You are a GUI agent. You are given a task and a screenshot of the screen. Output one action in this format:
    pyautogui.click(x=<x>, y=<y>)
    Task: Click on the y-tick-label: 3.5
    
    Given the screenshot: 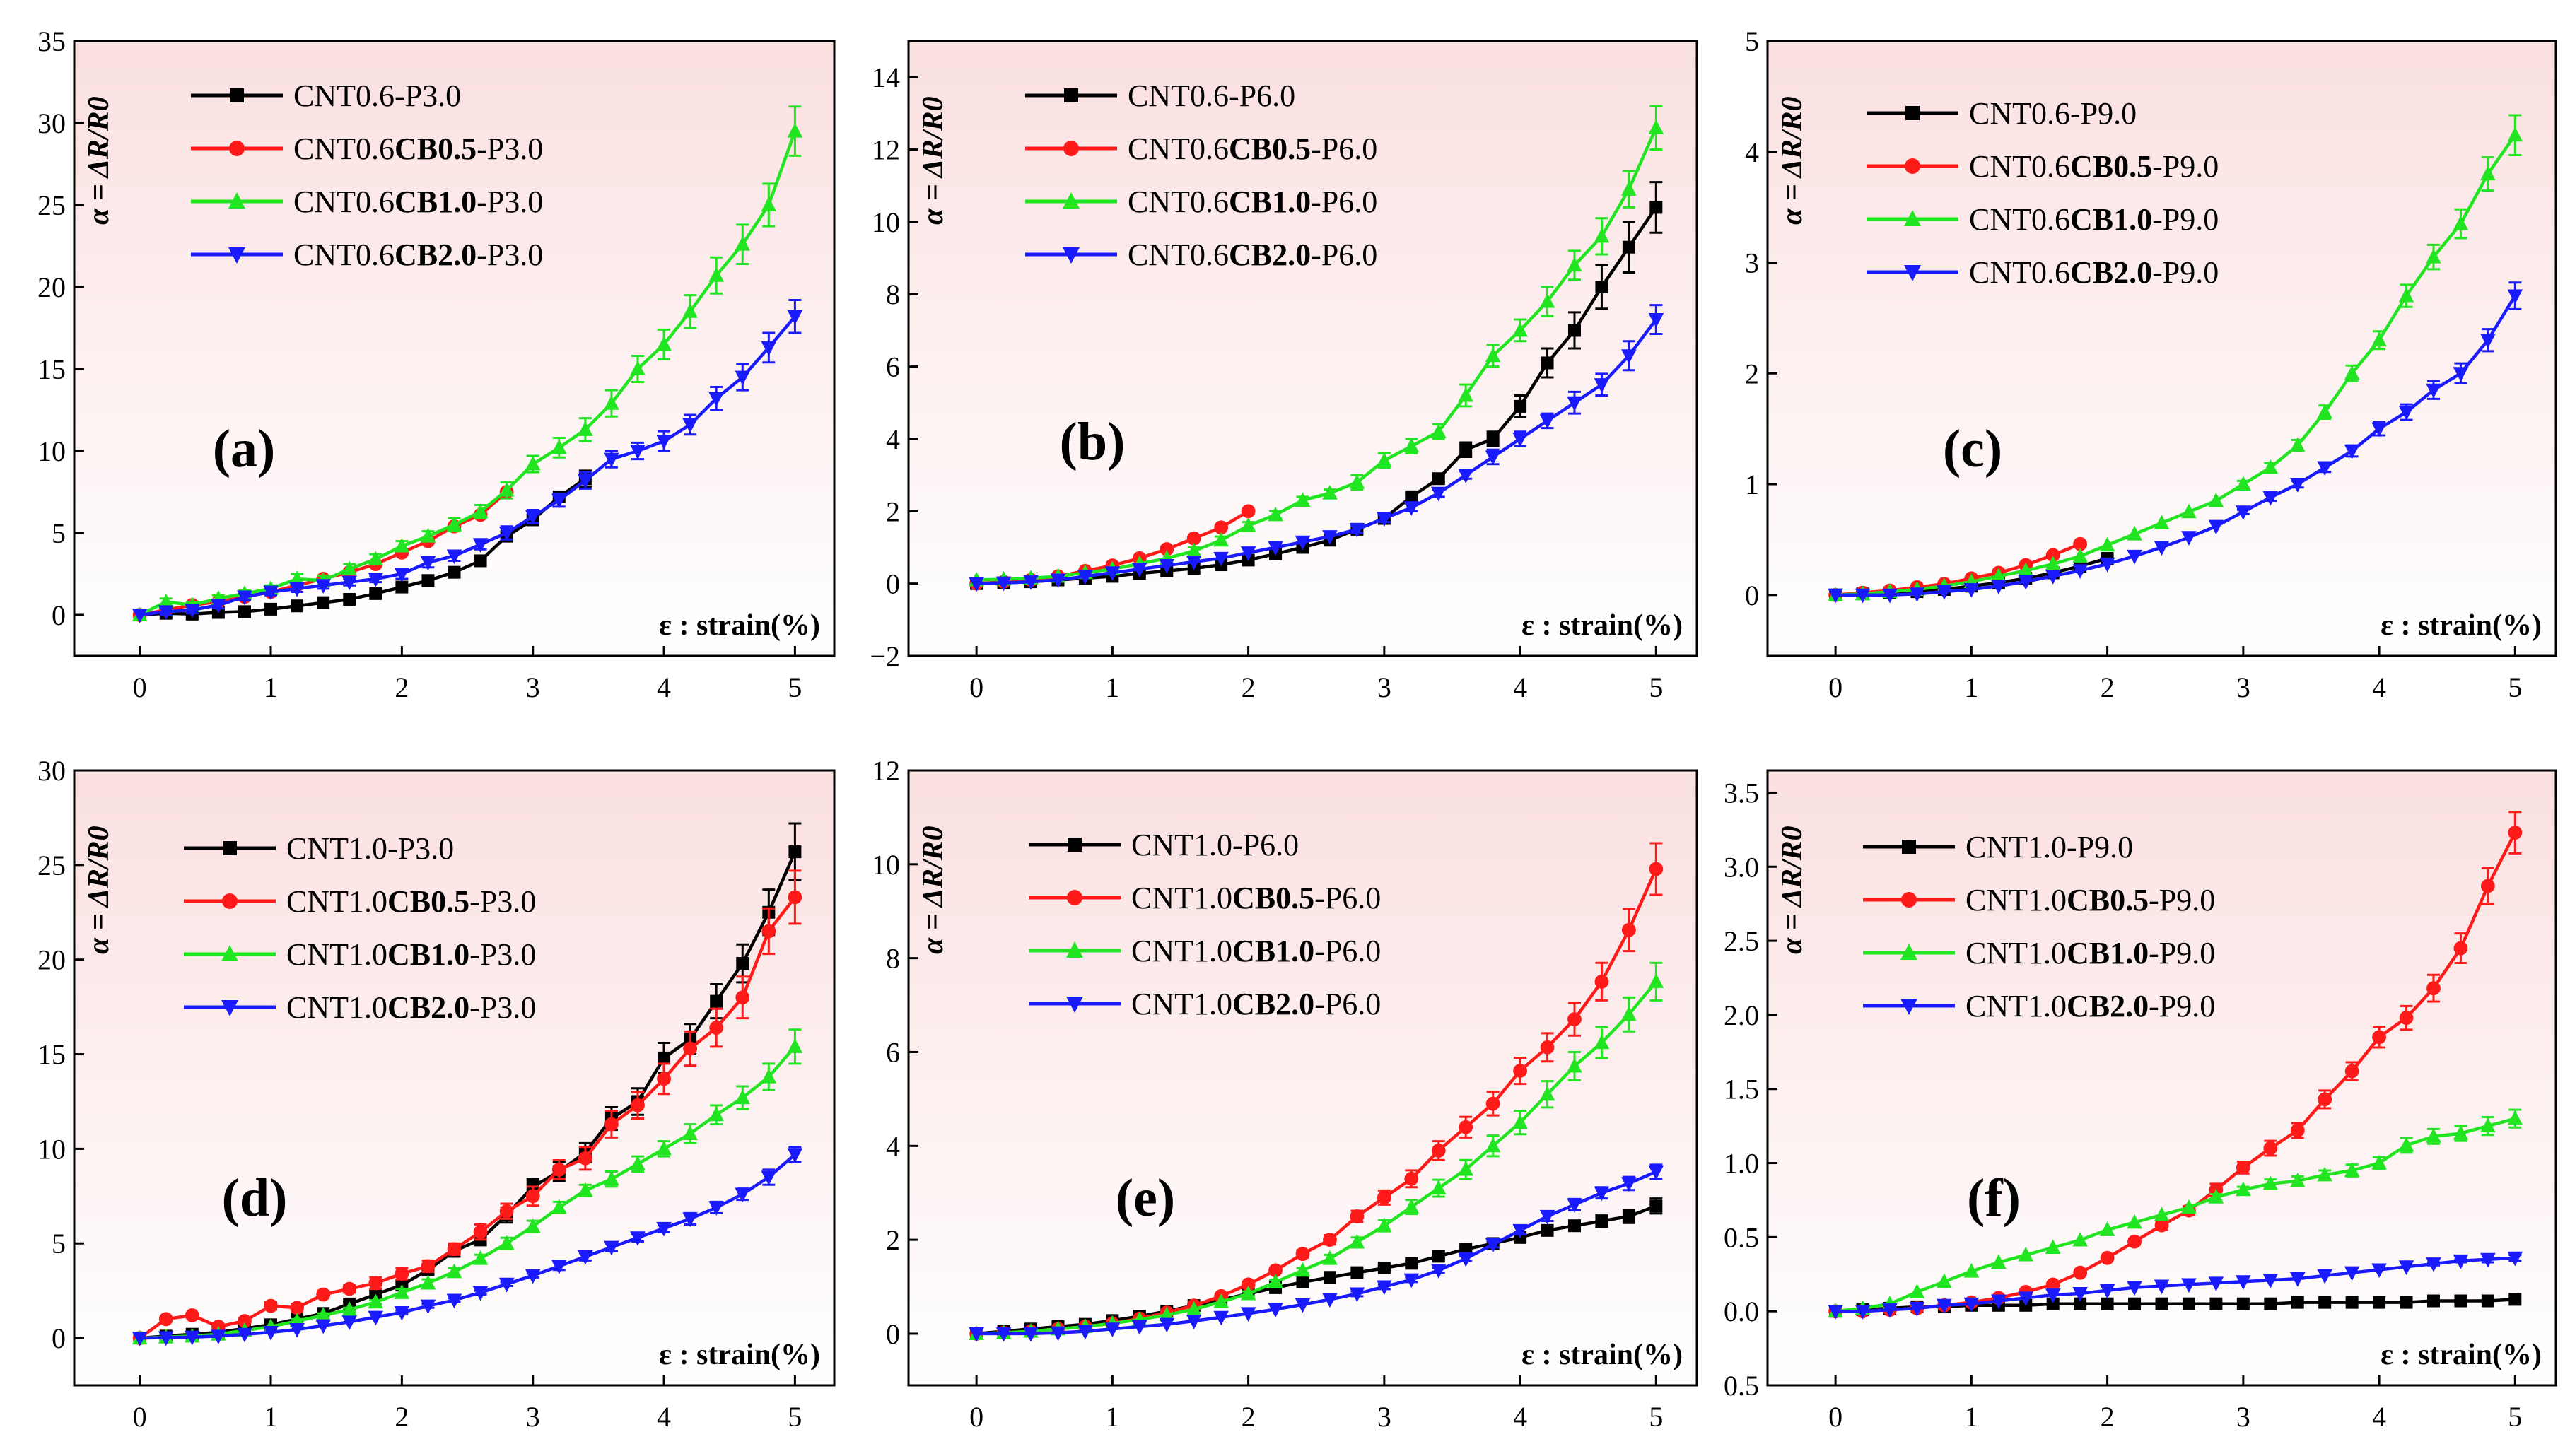 What is the action you would take?
    pyautogui.click(x=1741, y=793)
    